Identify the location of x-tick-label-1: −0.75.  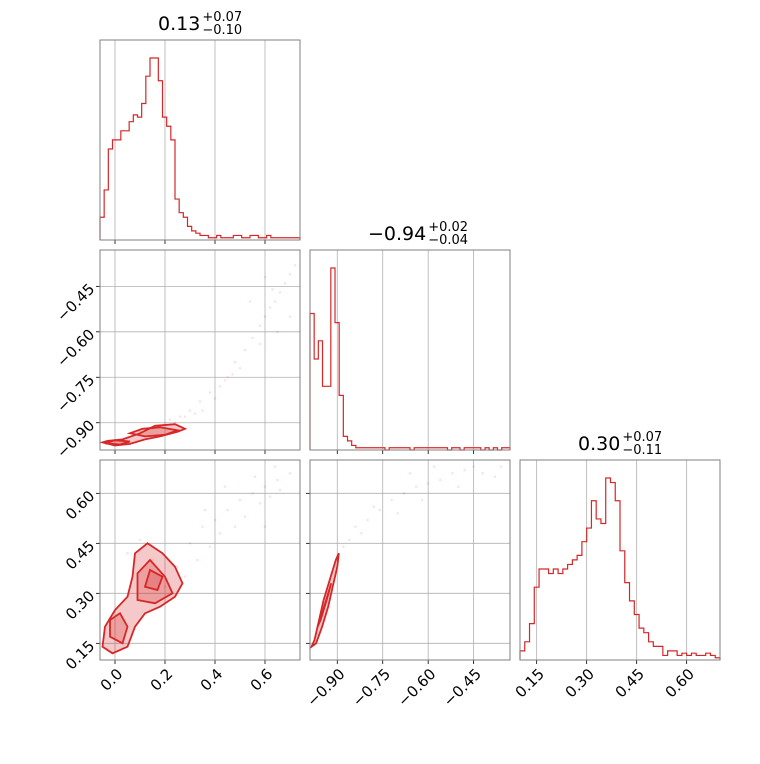
(371, 687).